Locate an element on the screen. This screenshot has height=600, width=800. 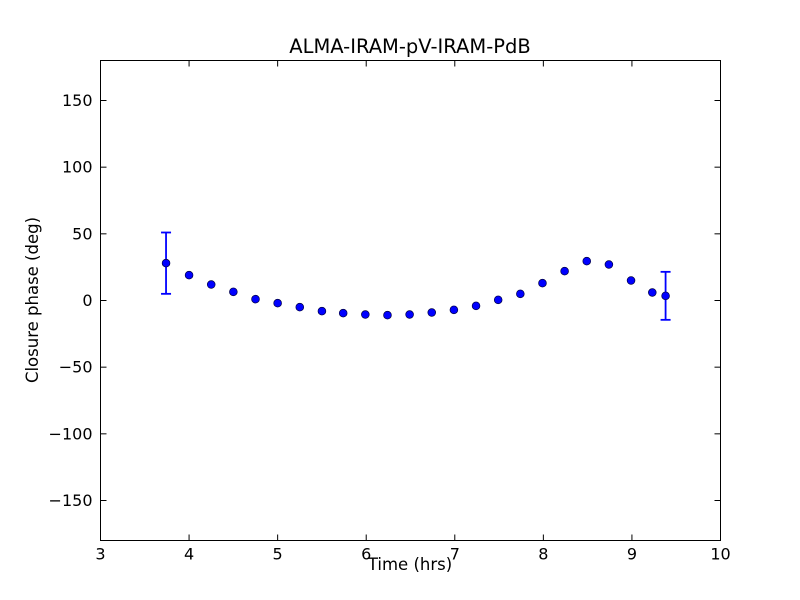
x-tick-label: 3 is located at coordinates (100, 554).